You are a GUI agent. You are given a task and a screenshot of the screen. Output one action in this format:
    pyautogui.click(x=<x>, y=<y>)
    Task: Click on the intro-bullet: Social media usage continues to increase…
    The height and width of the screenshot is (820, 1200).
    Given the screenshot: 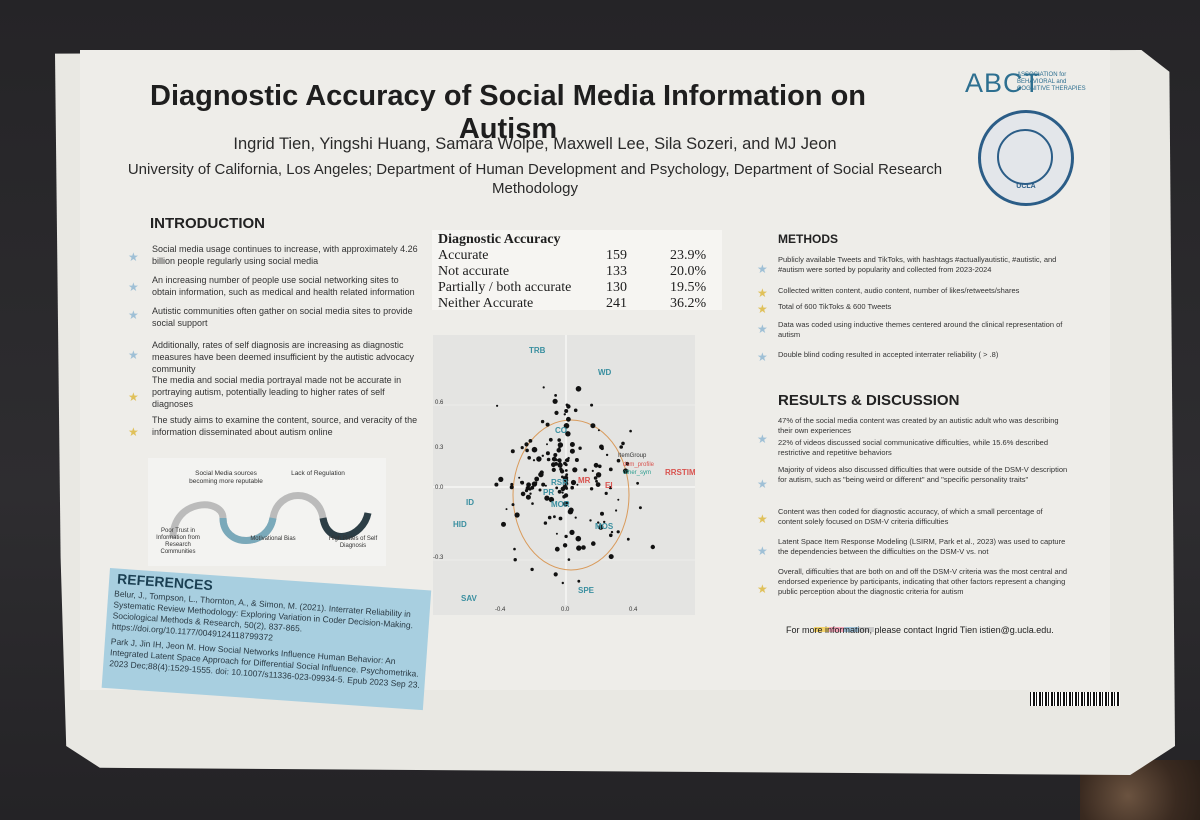 What is the action you would take?
    pyautogui.click(x=285, y=255)
    